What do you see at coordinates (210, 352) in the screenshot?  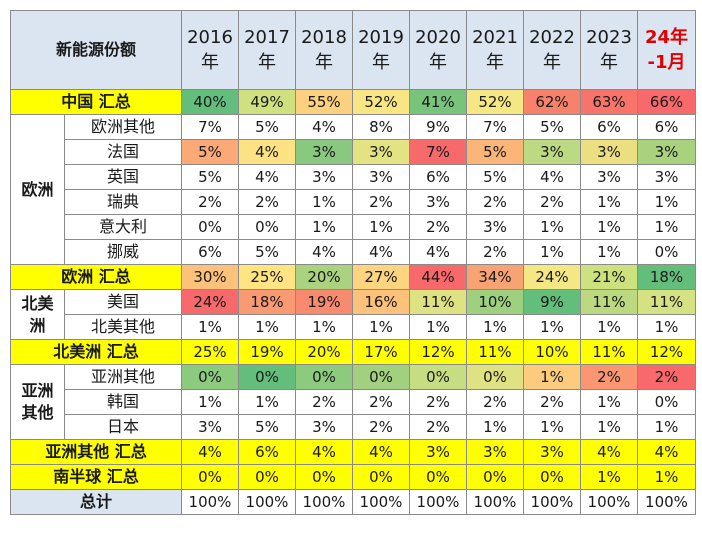 I see `share-cell: 25%` at bounding box center [210, 352].